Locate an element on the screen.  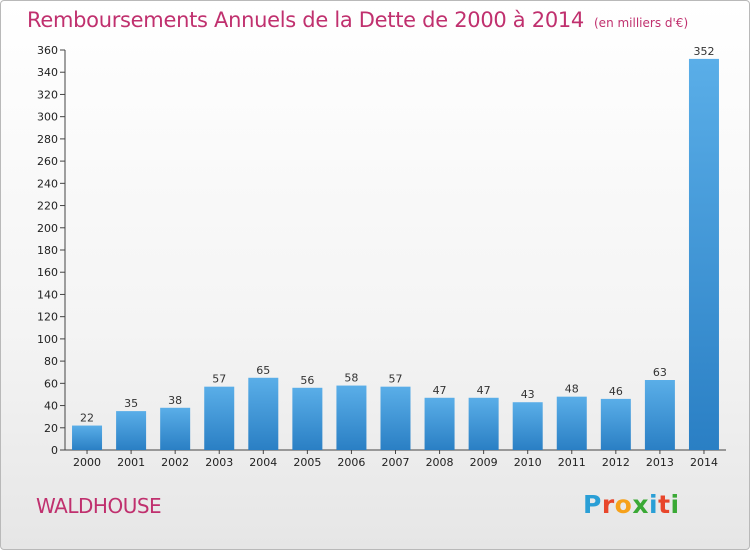
y-tick-label: 140 is located at coordinates (47, 294).